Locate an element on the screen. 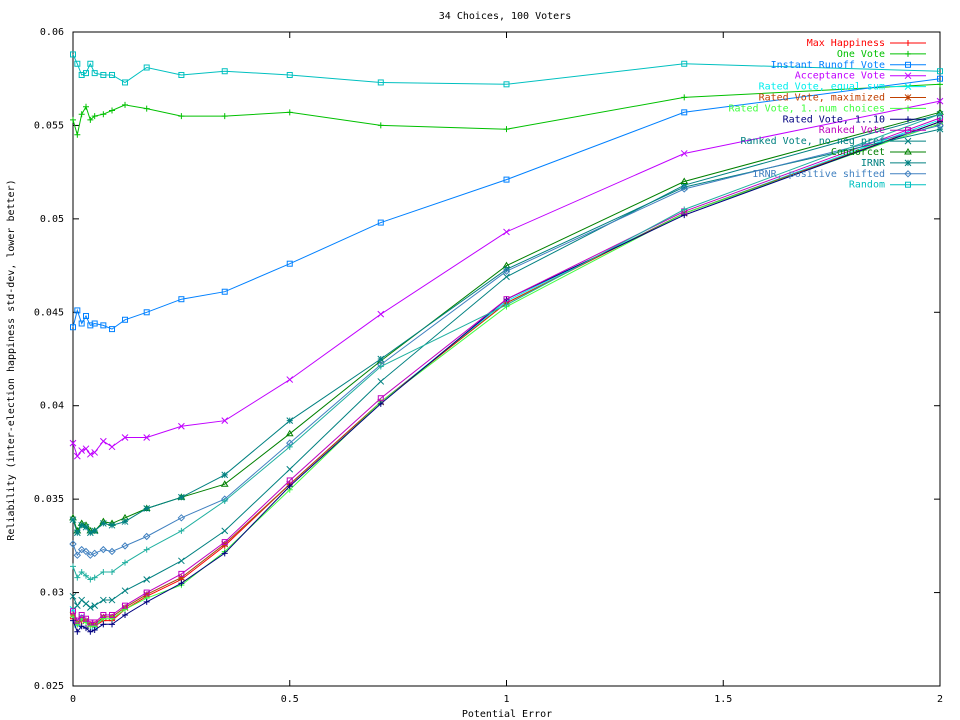 This screenshot has width=960, height=720. legend-label: One Vote is located at coordinates (861, 54).